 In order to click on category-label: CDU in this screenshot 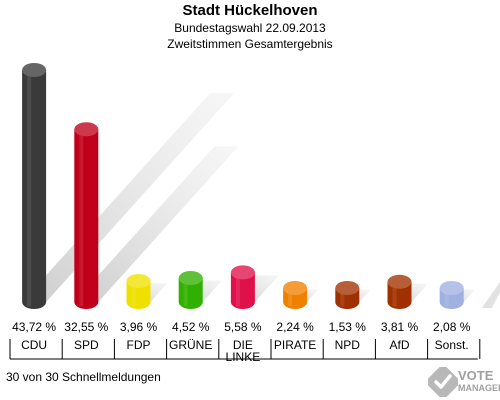, I will do `click(34, 345)`.